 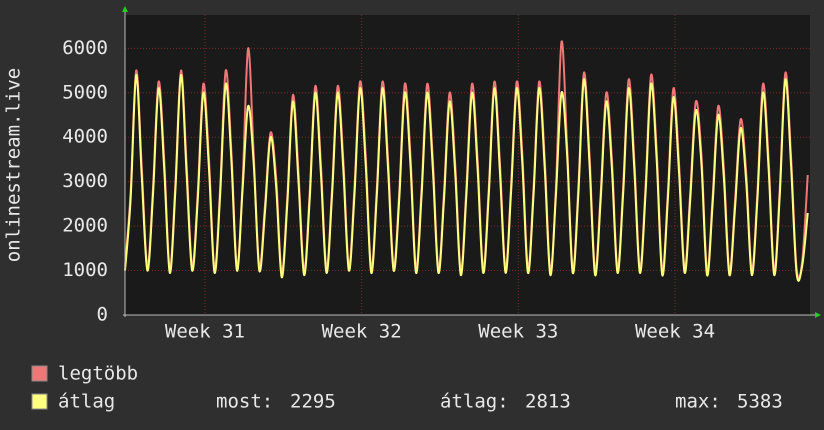 What do you see at coordinates (14, 165) in the screenshot?
I see `y-axis-label: onlinestream.live` at bounding box center [14, 165].